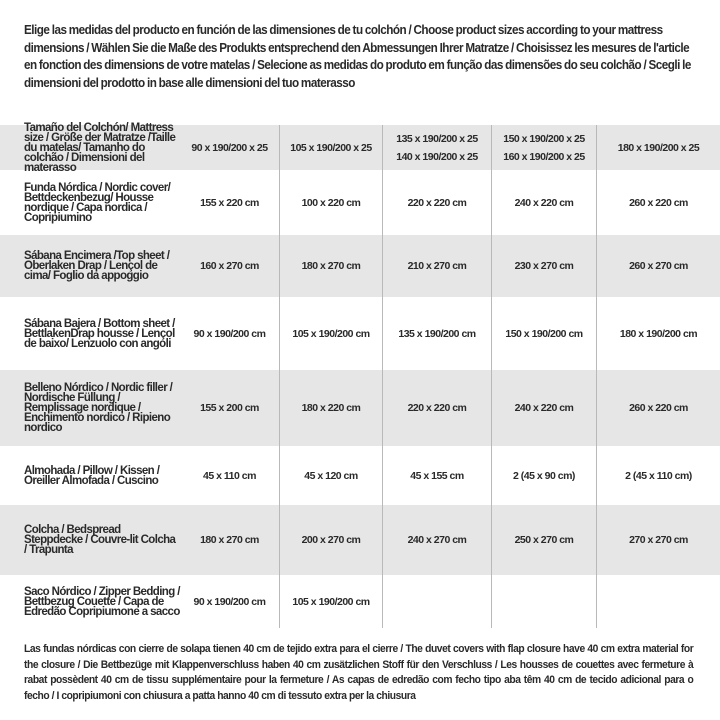 This screenshot has width=720, height=720. I want to click on size-cell: 230 x 270 cm, so click(544, 266).